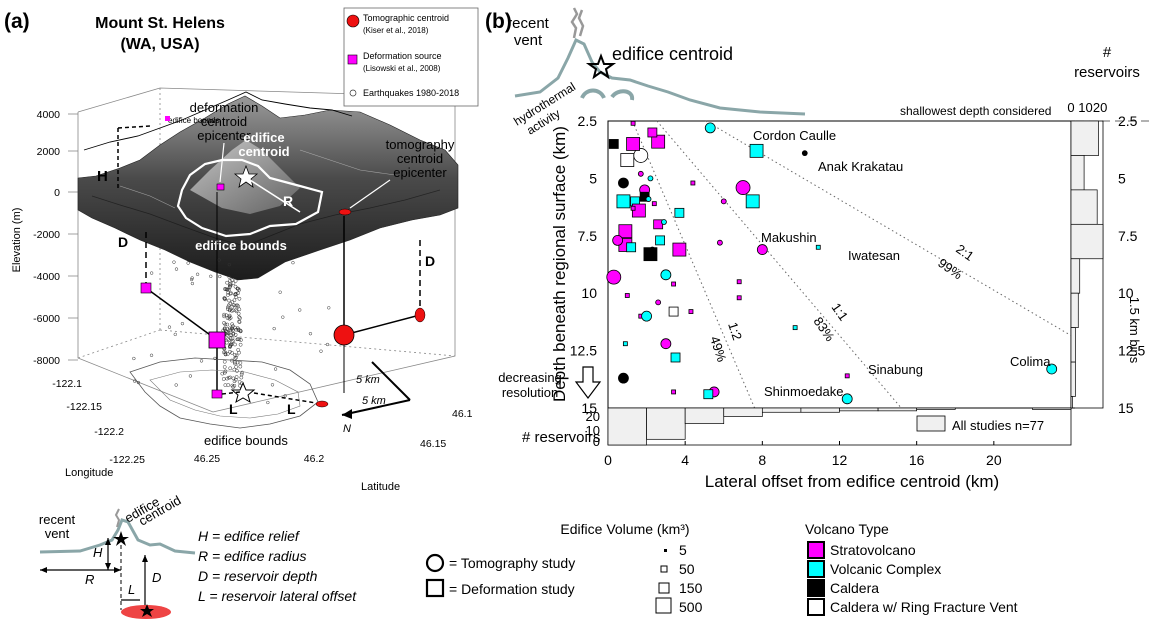 Image resolution: width=1151 pixels, height=624 pixels. Describe the element at coordinates (559, 264) in the screenshot. I see `y-axis-title: Depth beneath regional surface (km)` at that location.